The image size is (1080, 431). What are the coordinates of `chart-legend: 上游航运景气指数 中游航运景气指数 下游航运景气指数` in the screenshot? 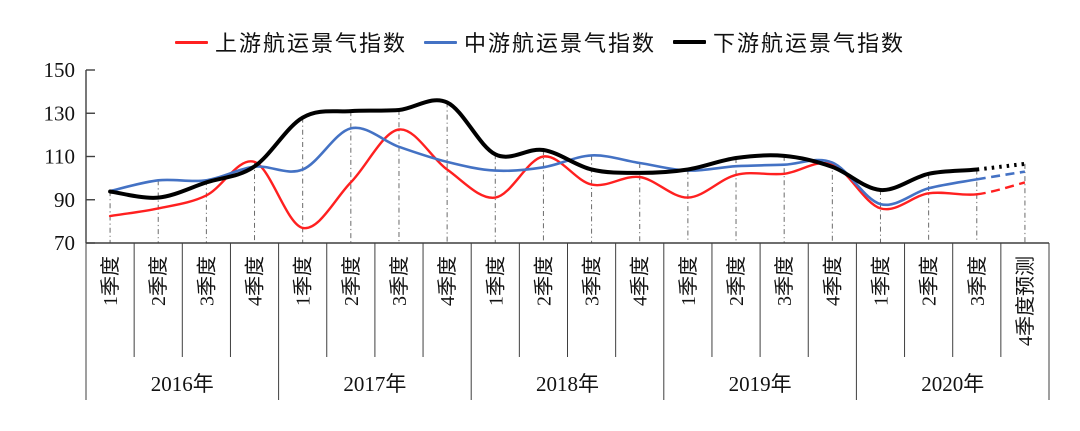 It's located at (540, 42).